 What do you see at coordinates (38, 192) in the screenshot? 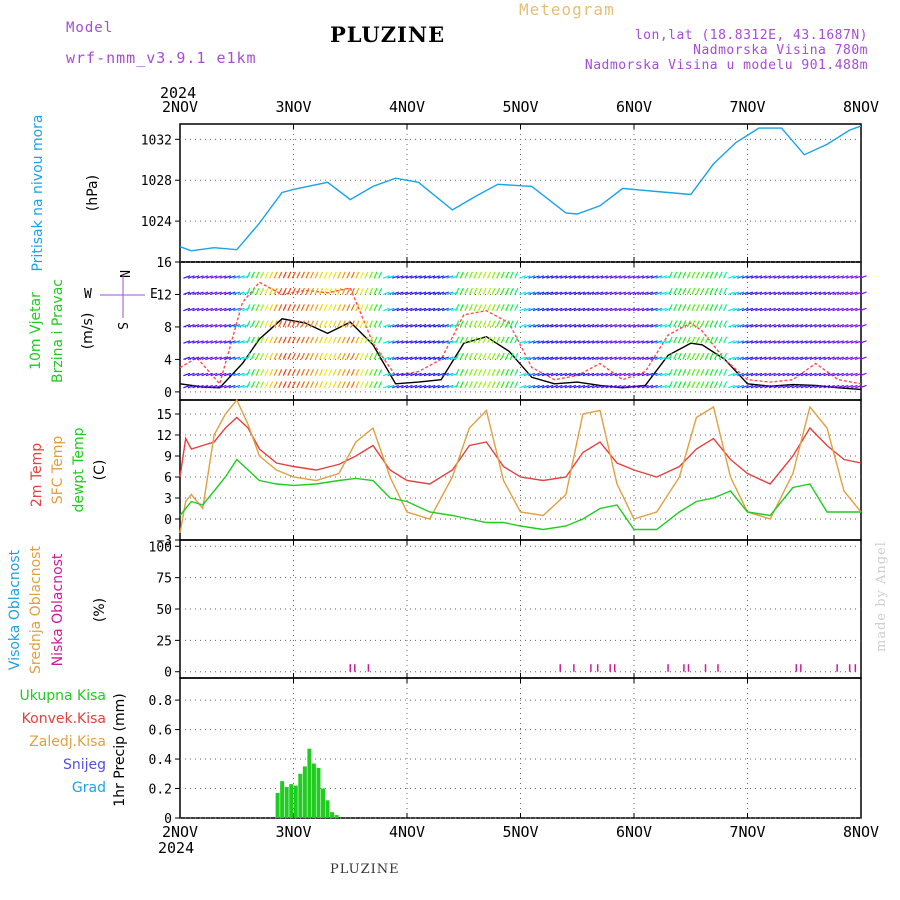
I see `pressure-ylabel: Pritisak na nivou mora` at bounding box center [38, 192].